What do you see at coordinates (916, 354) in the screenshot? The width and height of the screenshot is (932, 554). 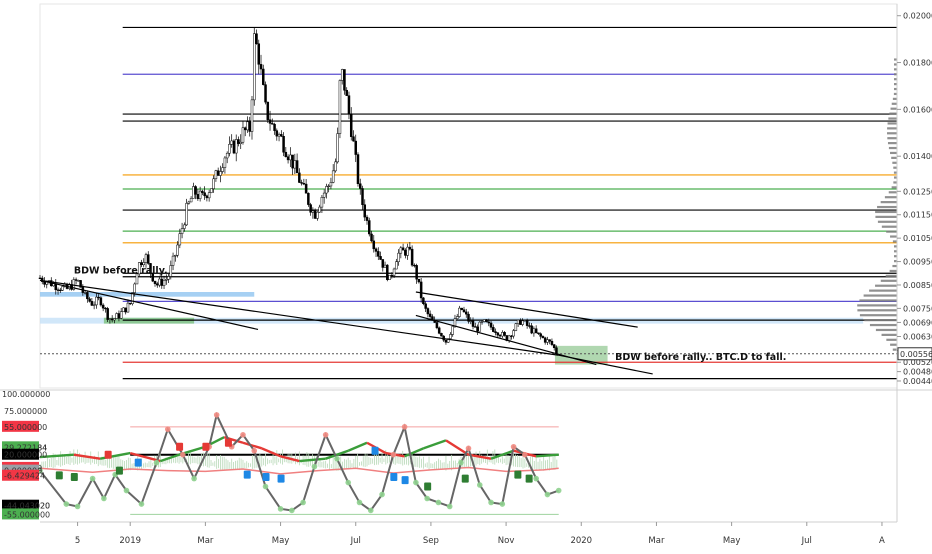 I see `last-price-label: 0.005562` at bounding box center [916, 354].